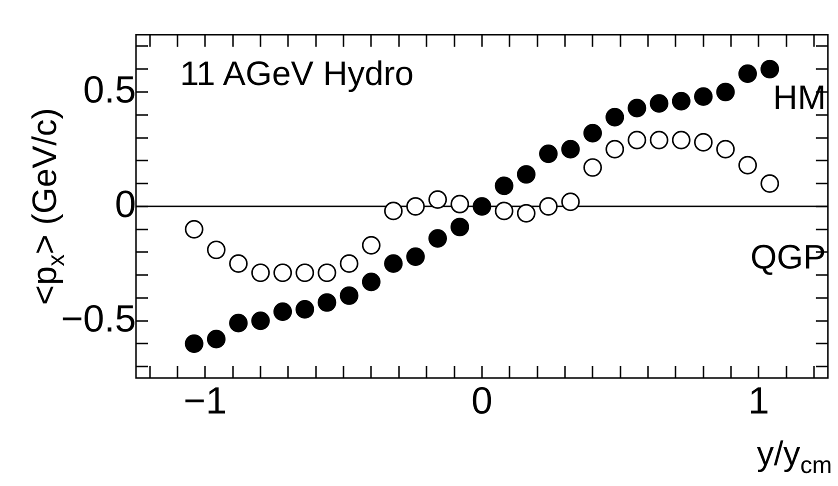 This screenshot has height=486, width=838. What do you see at coordinates (98, 319) in the screenshot?
I see `y-tick-label: −0.5` at bounding box center [98, 319].